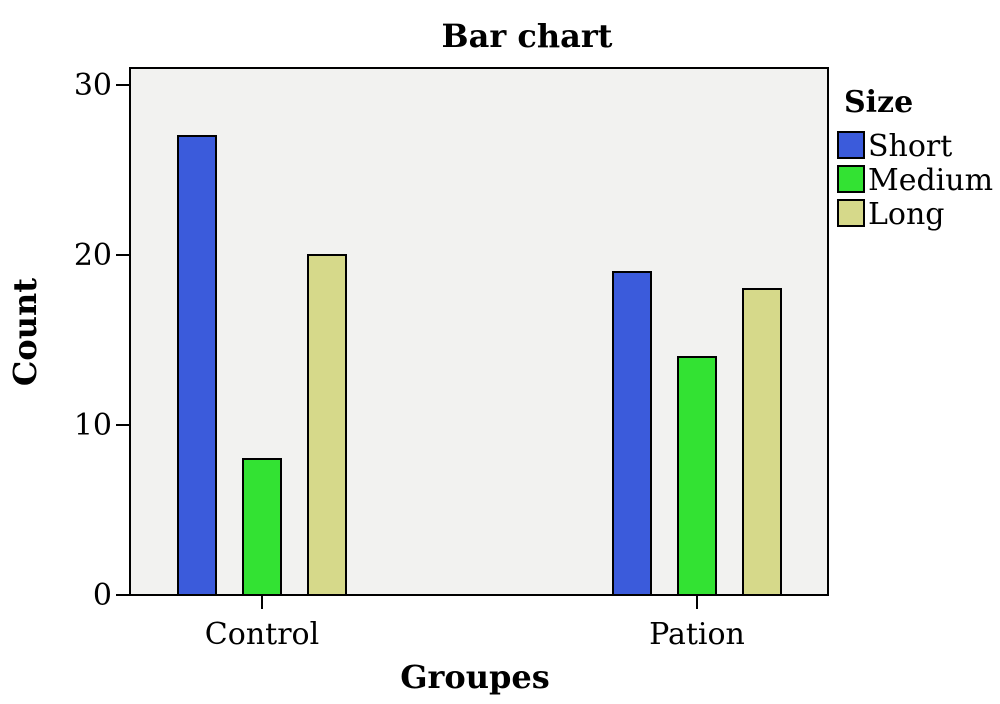  I want to click on y-tick-label: 20, so click(93, 255).